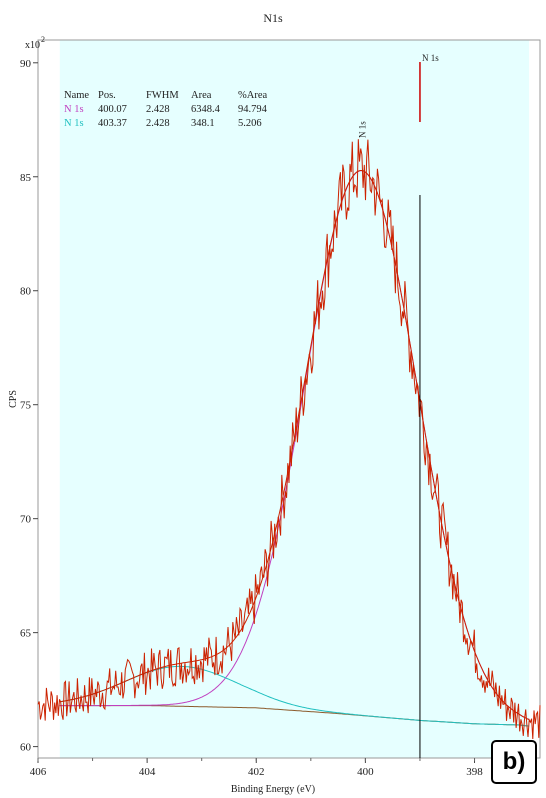 This screenshot has width=546, height=798. Describe the element at coordinates (107, 95) in the screenshot. I see `table-header: Pos.` at that location.